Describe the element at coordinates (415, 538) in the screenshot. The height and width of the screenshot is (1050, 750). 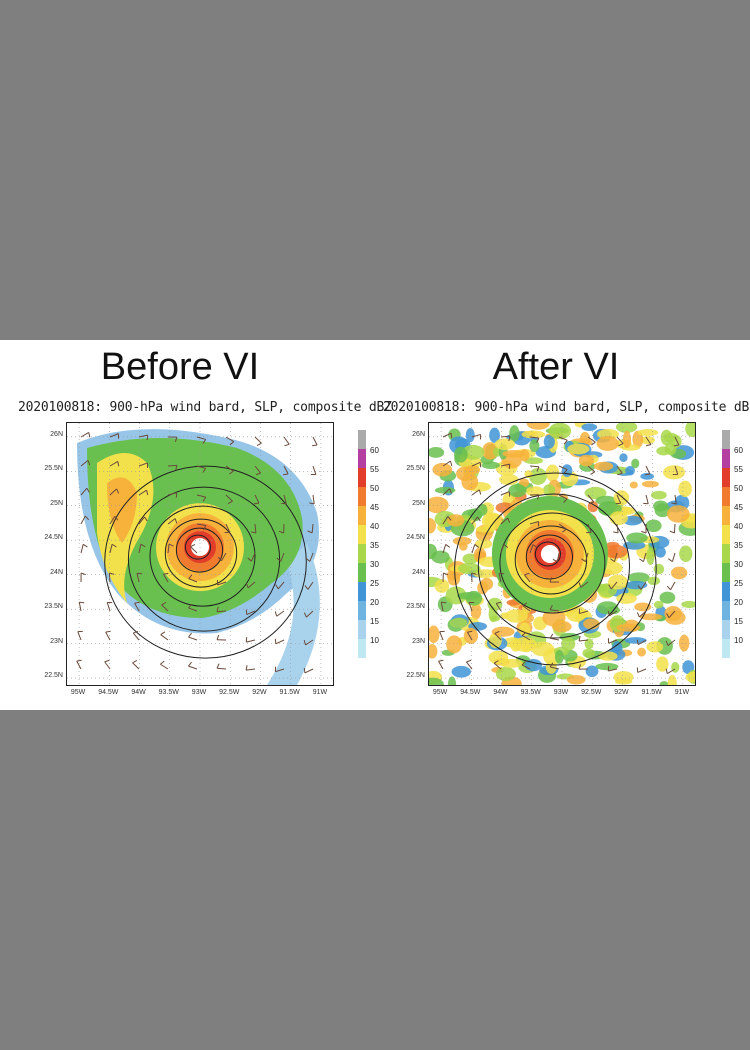
I see `y-tick-label: 24.5N` at that location.